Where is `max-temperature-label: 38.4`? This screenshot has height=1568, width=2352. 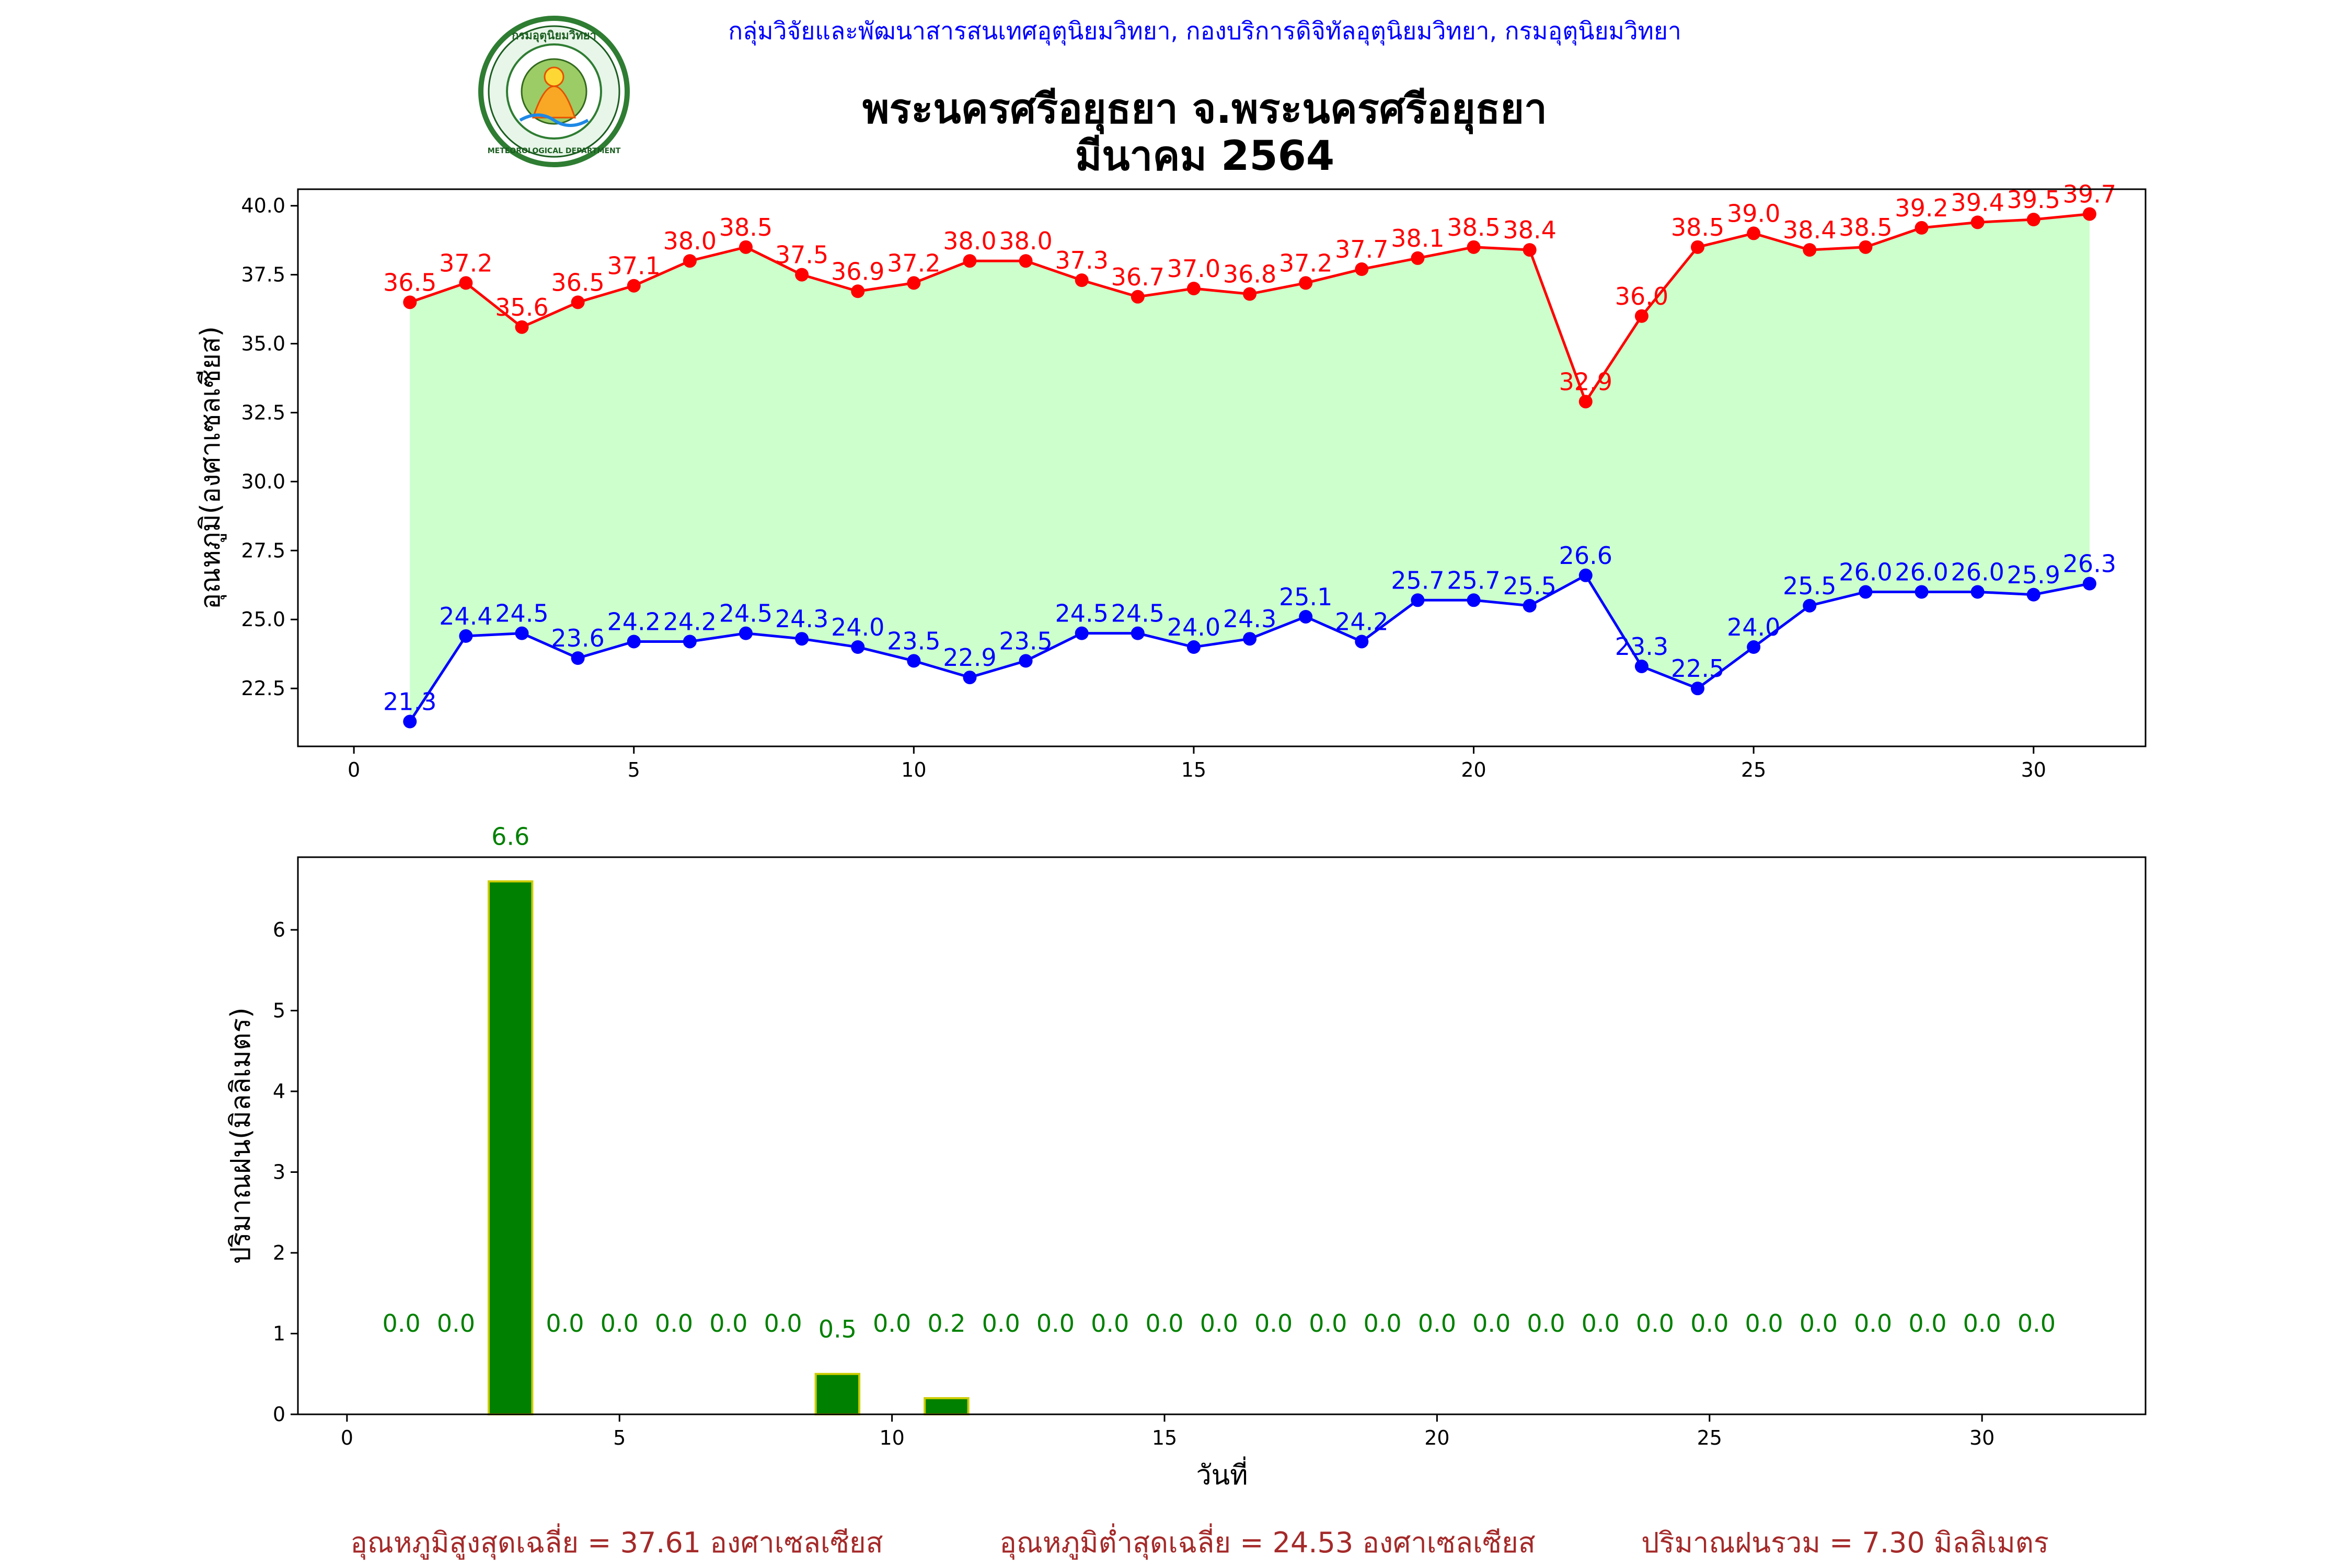
max-temperature-label: 38.4 is located at coordinates (1809, 230).